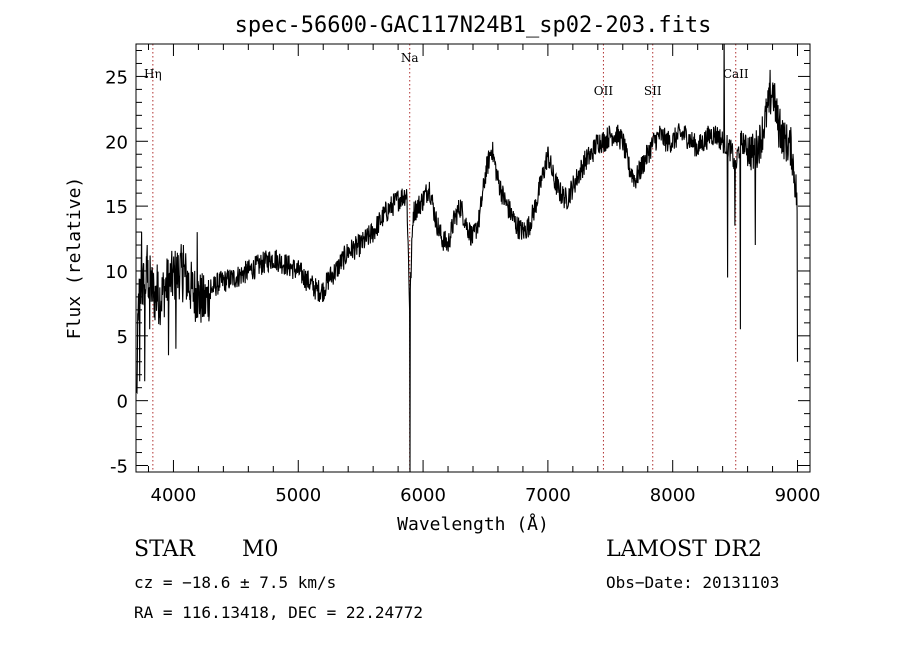 Image resolution: width=900 pixels, height=649 pixels. What do you see at coordinates (278, 612) in the screenshot?
I see `sky-coordinates: RA = 116.13418, DEC = 22.24772` at bounding box center [278, 612].